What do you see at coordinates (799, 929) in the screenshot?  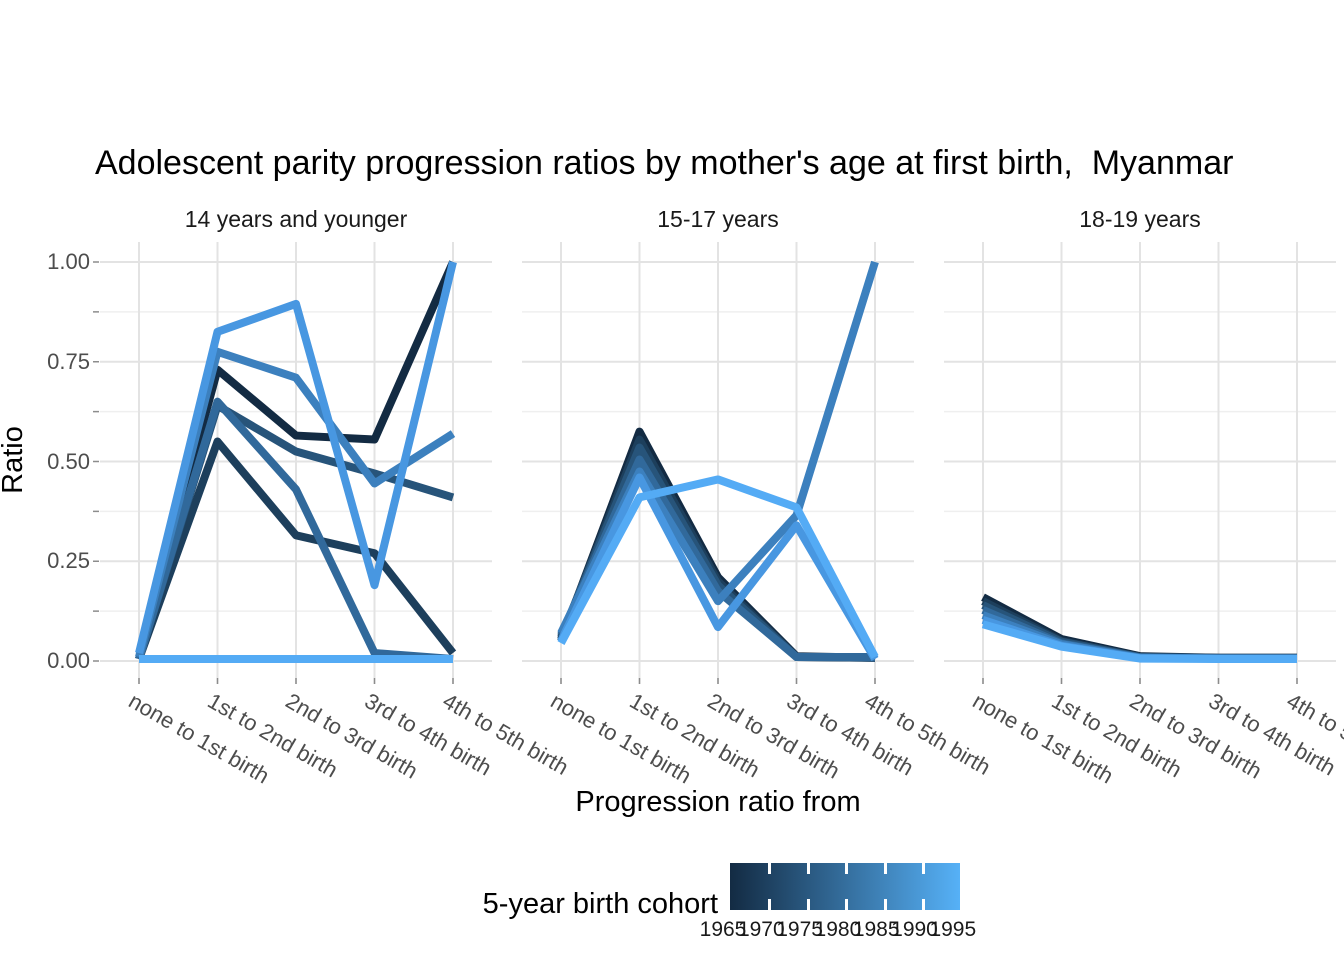 I see `legend-label-1975: 1975` at bounding box center [799, 929].